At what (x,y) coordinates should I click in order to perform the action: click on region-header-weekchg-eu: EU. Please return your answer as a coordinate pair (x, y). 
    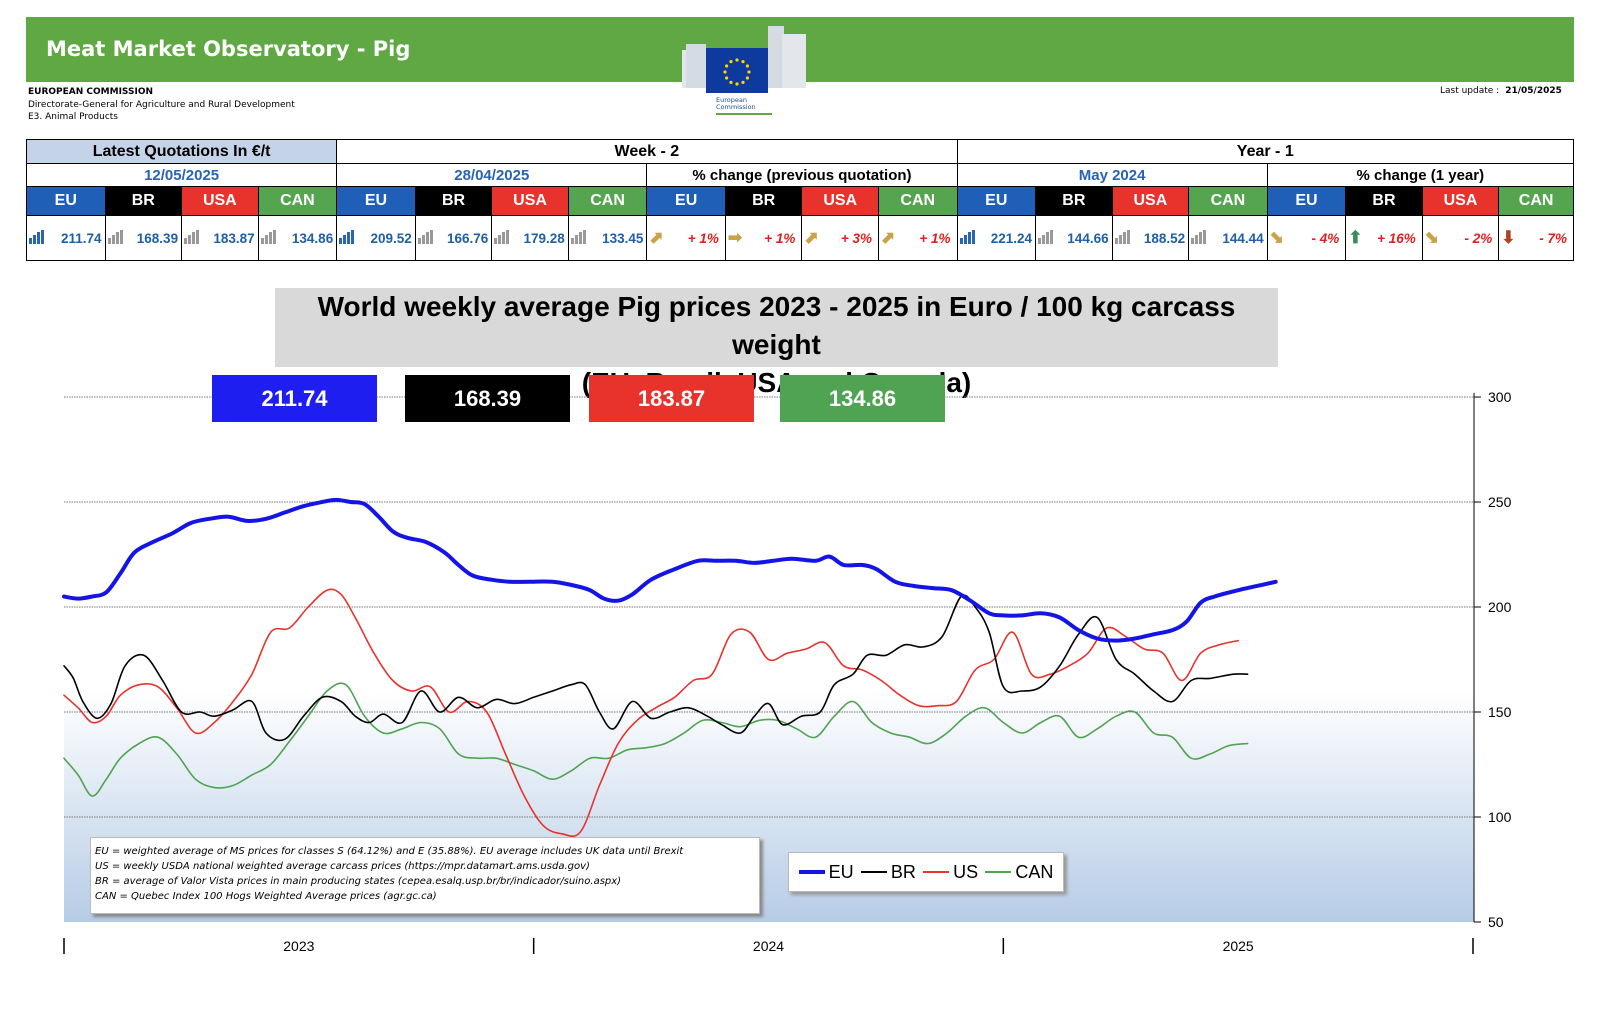
    Looking at the image, I should click on (686, 201).